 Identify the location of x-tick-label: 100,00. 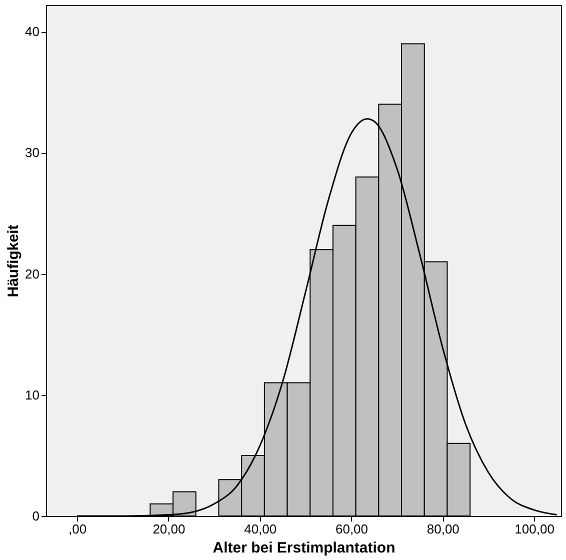
(534, 529).